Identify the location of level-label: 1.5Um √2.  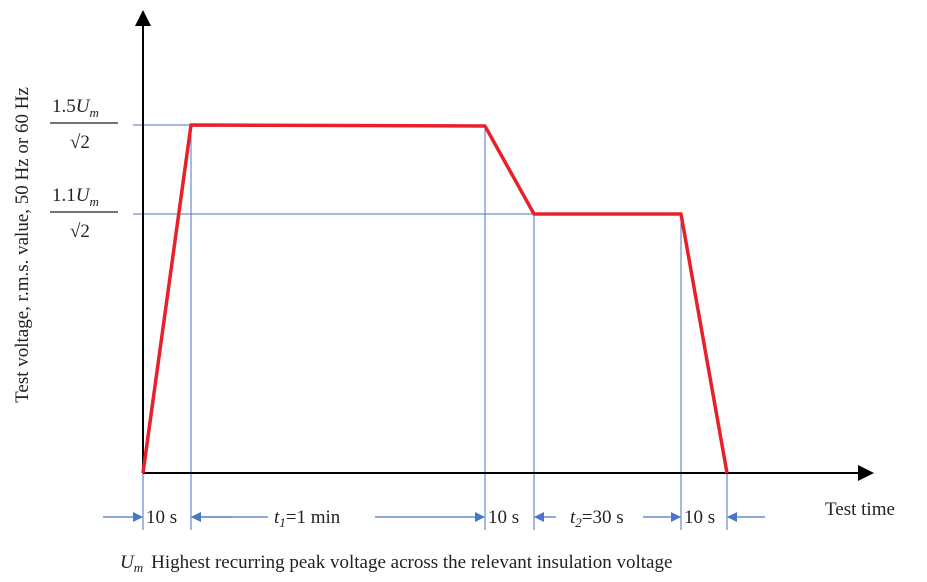
(84, 124).